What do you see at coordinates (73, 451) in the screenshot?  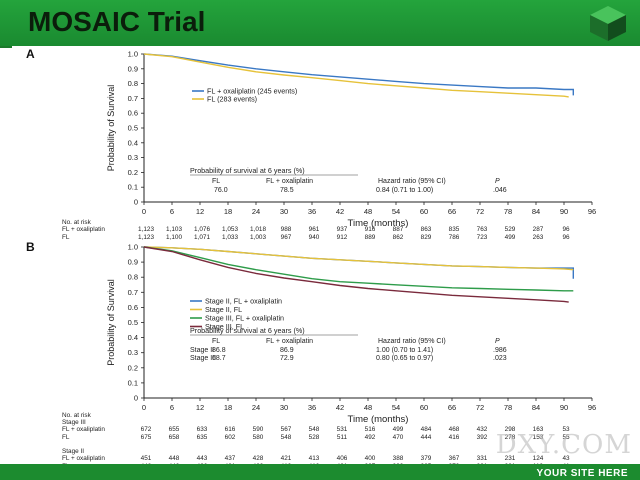 I see `at-risk-group-label: Stage II` at bounding box center [73, 451].